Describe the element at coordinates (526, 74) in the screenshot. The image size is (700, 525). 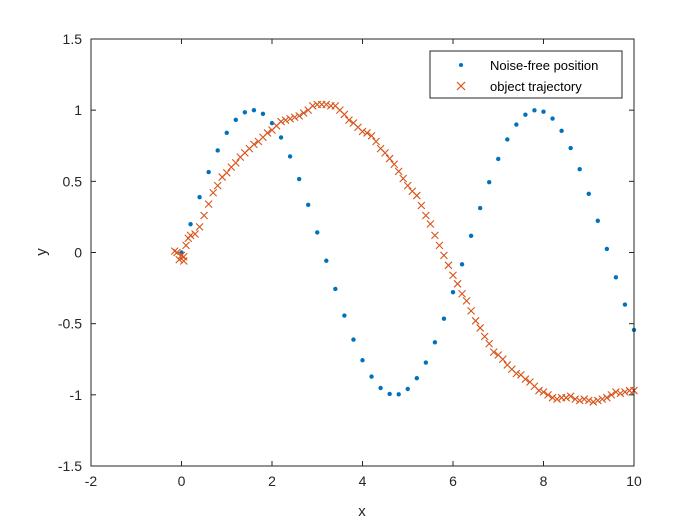
I see `legend-box` at that location.